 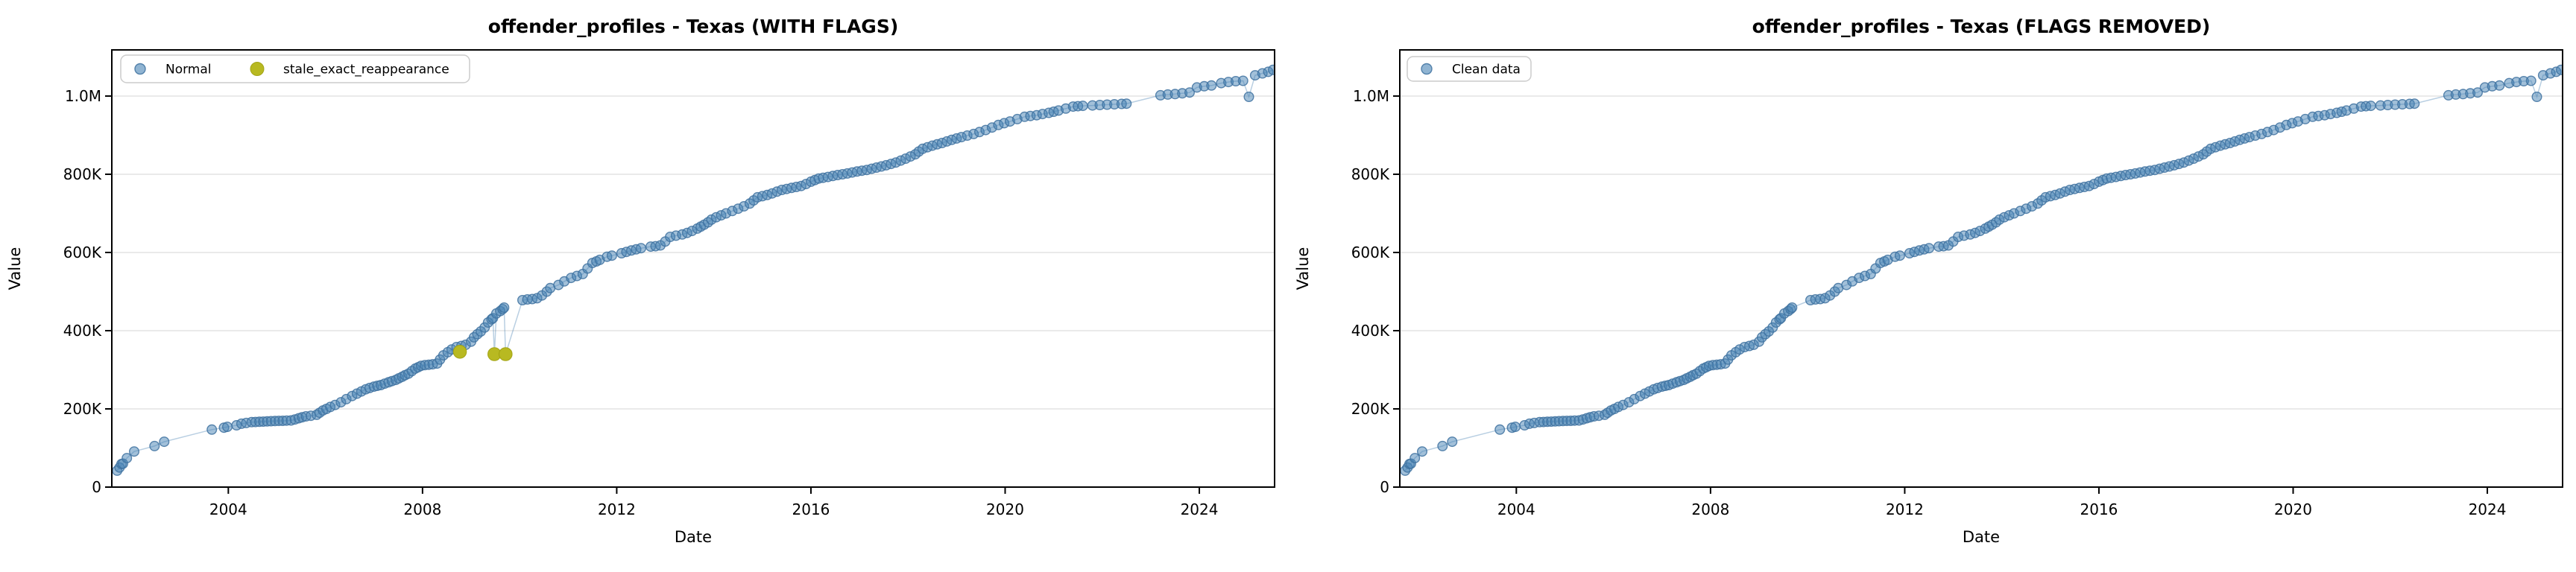 What do you see at coordinates (257, 69) in the screenshot?
I see `legend-marker-flag-icon` at bounding box center [257, 69].